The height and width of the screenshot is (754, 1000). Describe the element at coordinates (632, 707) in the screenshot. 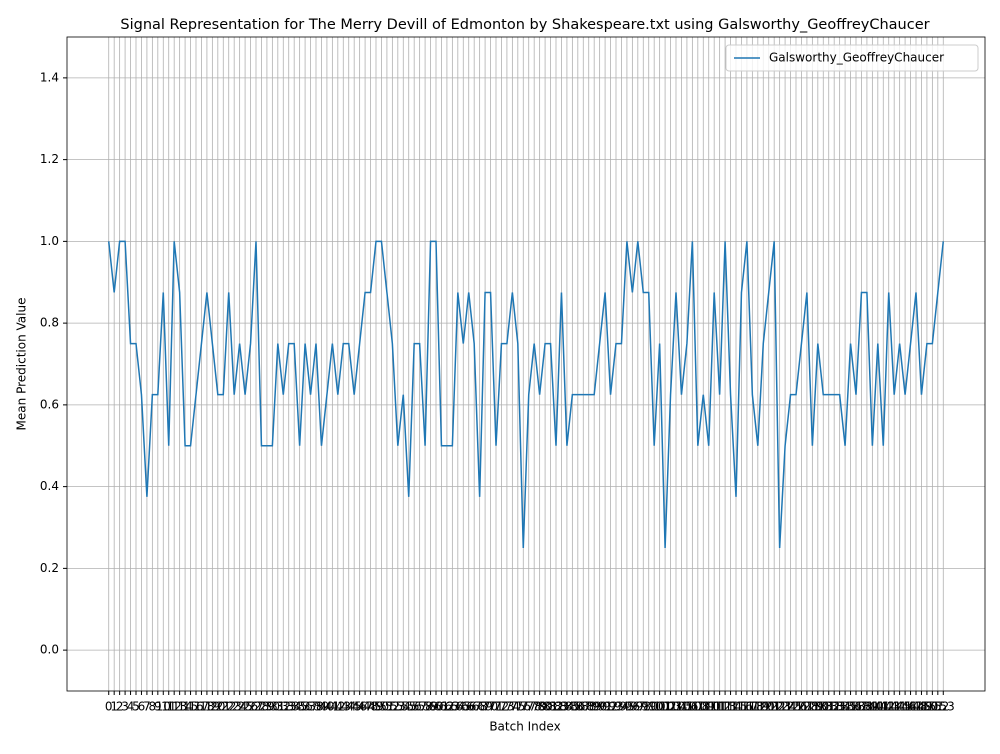

I see `x-tick-label: 96` at that location.